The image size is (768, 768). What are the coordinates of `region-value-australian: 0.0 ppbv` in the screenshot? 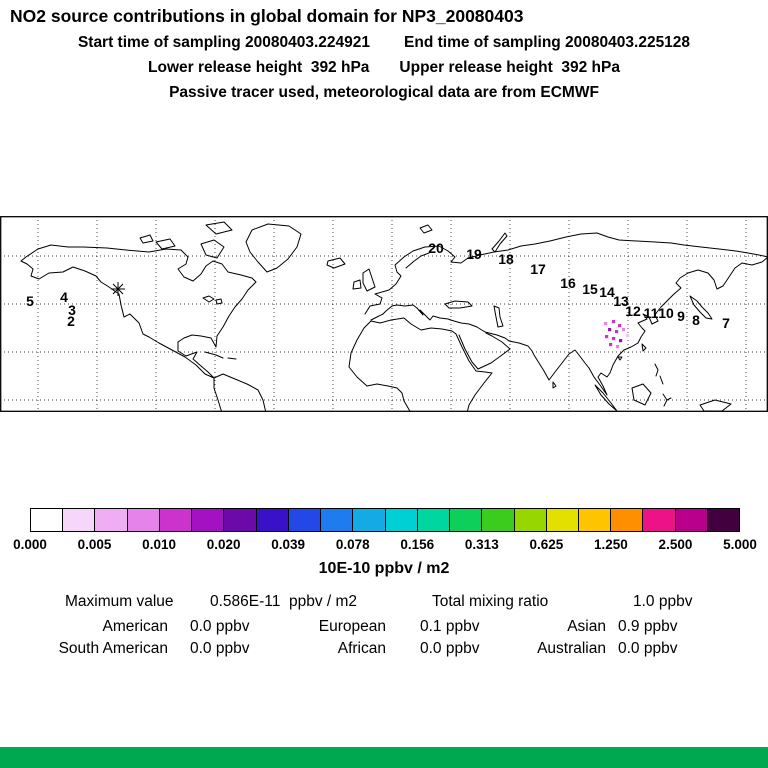 It's located at (648, 648).